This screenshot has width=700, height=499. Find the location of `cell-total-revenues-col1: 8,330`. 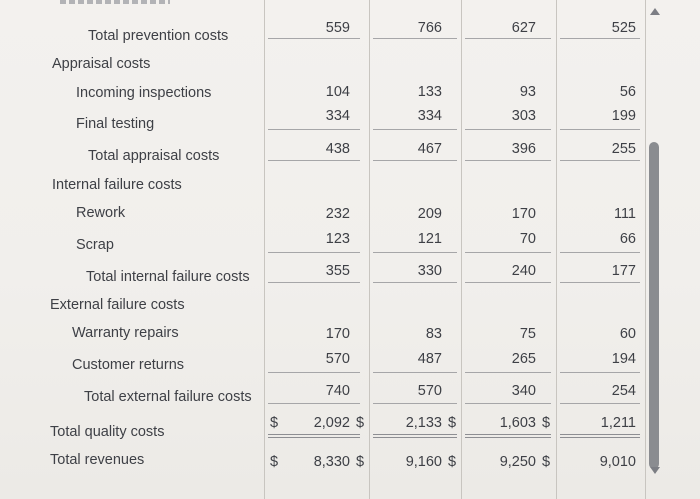

cell-total-revenues-col1: 8,330 is located at coordinates (331, 462).